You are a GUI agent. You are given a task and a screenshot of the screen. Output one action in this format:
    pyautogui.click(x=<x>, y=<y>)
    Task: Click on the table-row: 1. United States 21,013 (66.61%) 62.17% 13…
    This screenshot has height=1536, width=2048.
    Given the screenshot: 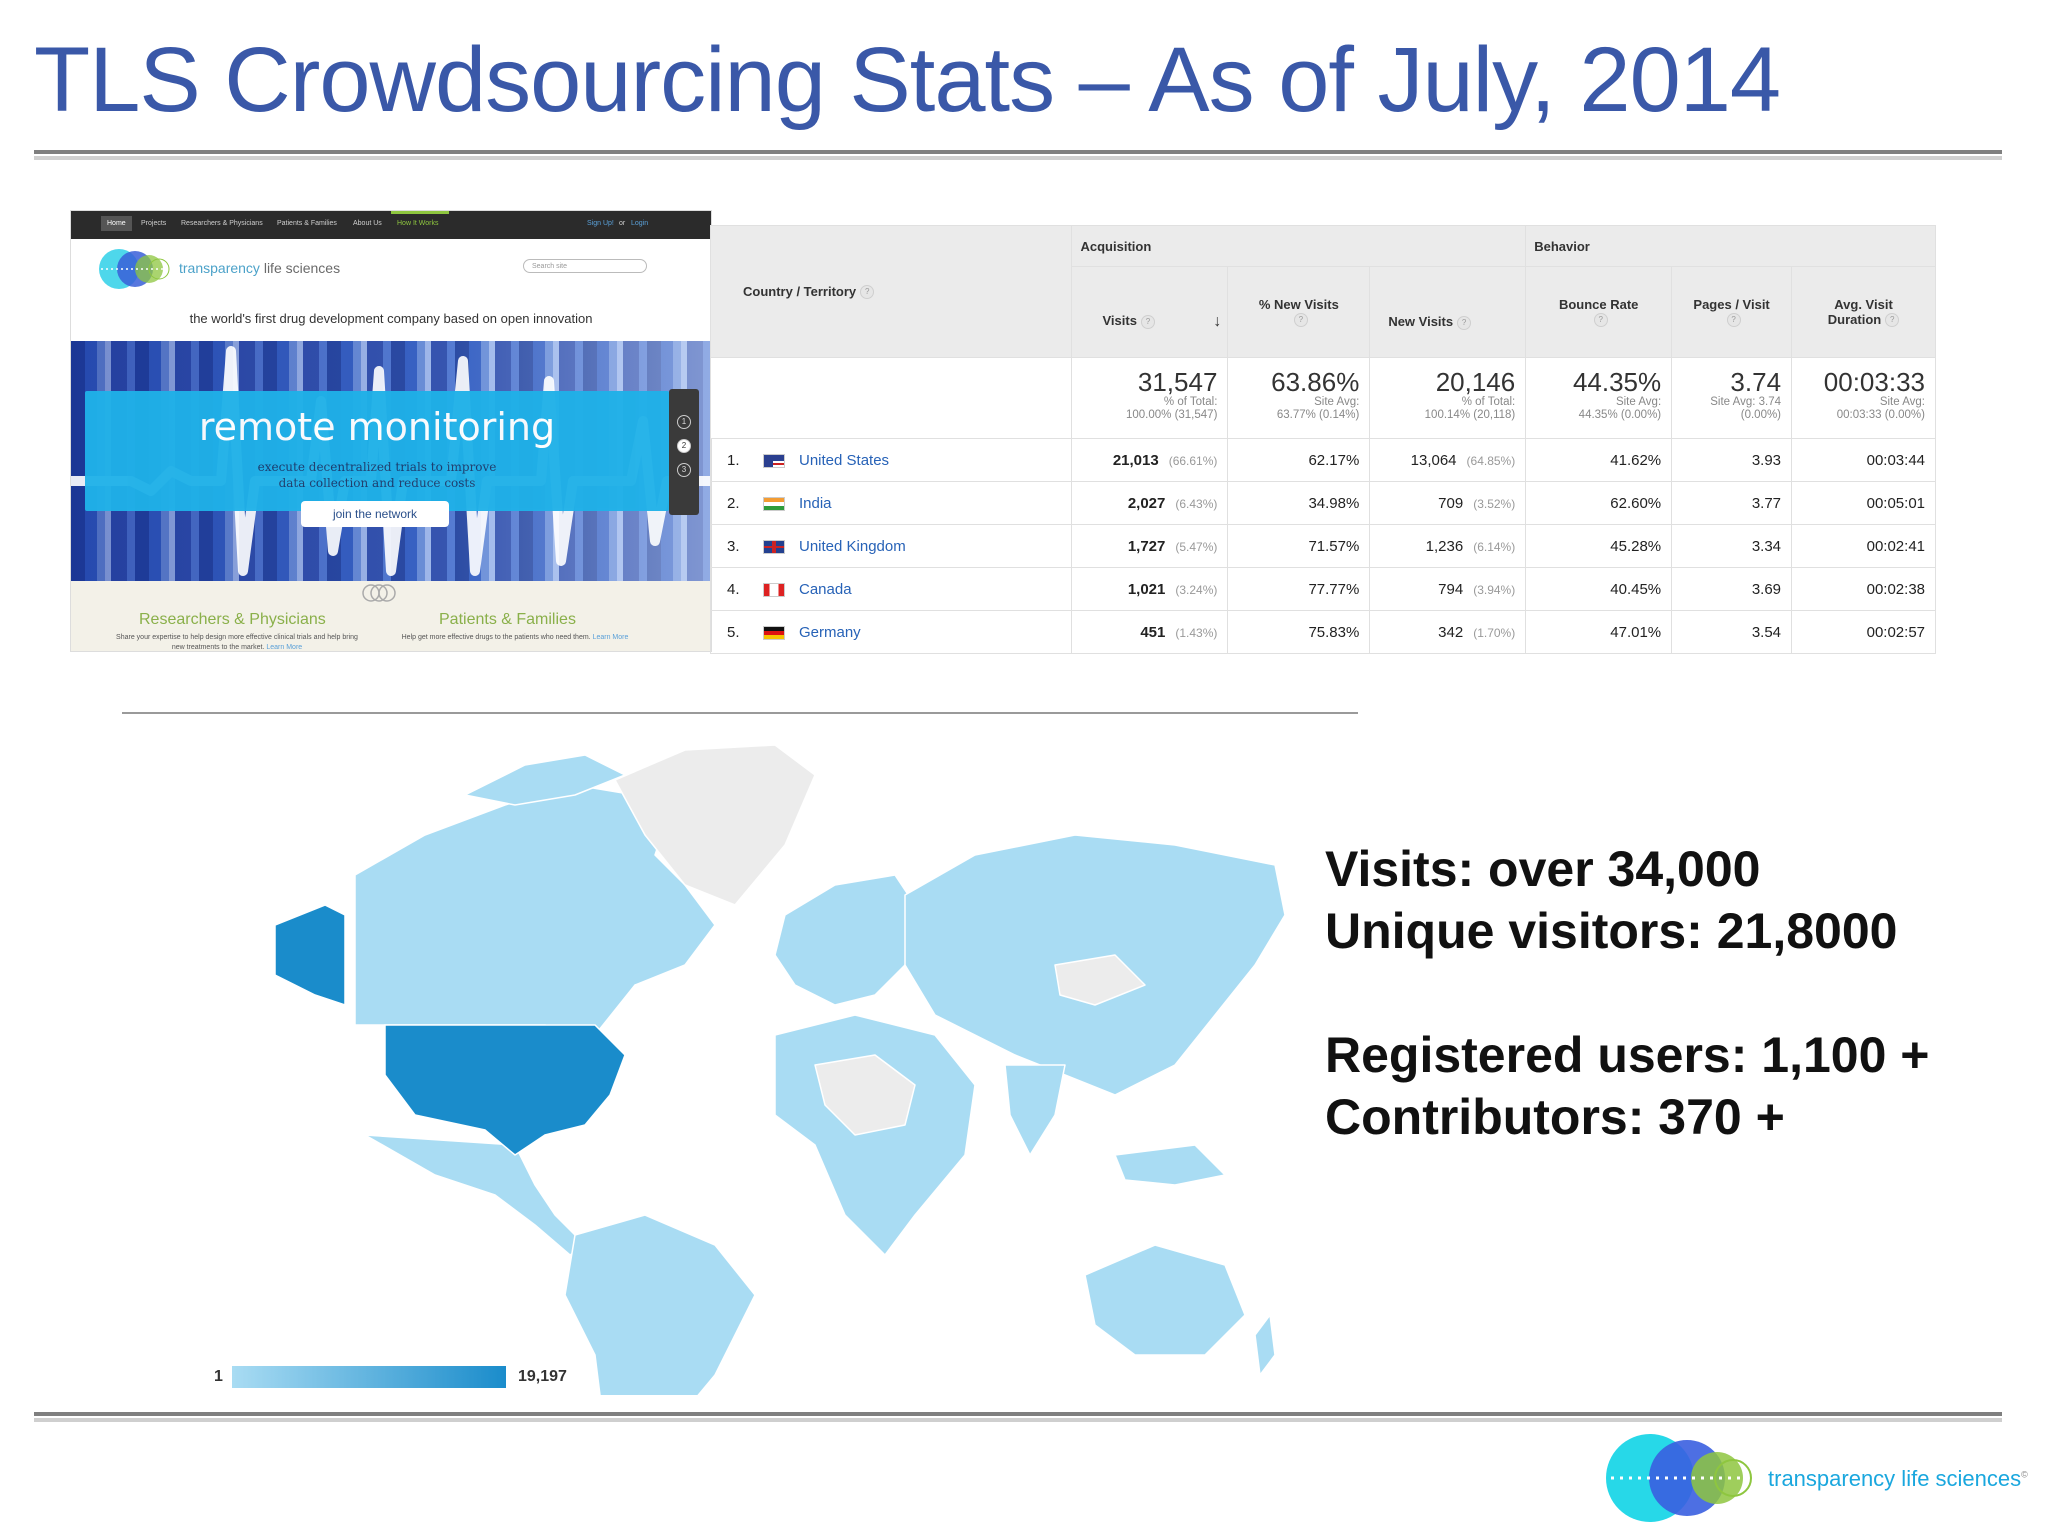 What is the action you would take?
    pyautogui.click(x=1322, y=460)
    